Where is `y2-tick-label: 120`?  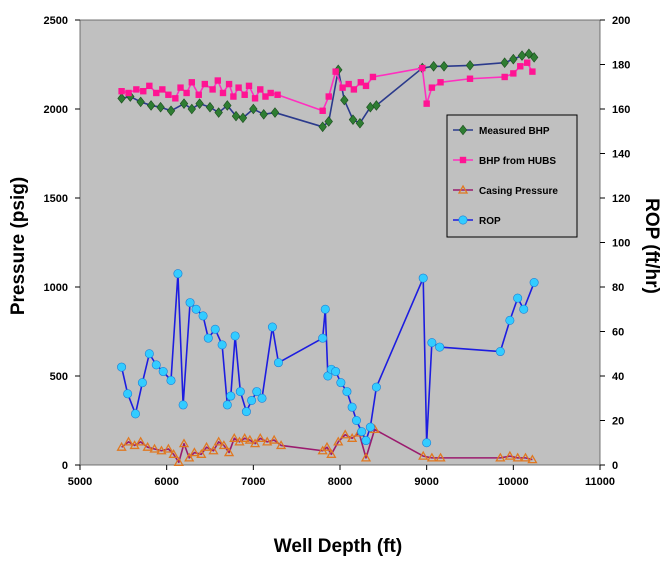
y2-tick-label: 120 is located at coordinates (621, 199).